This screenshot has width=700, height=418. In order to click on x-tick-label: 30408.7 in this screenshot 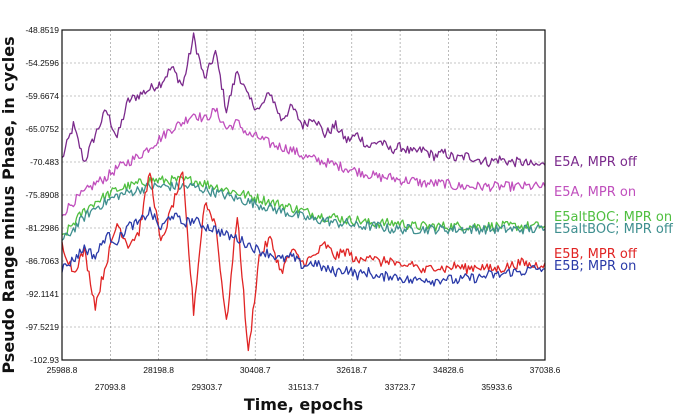, I will do `click(255, 370)`.